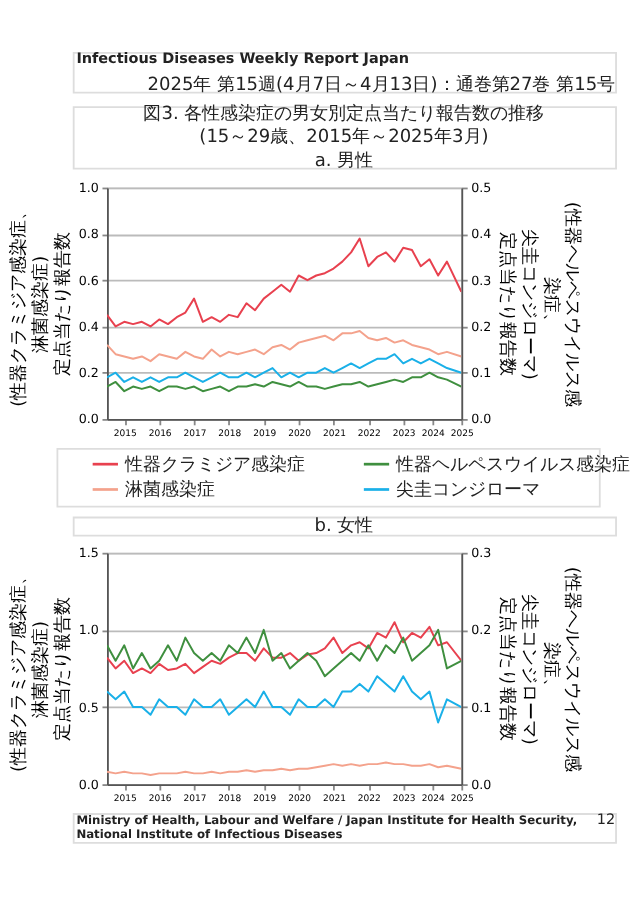  What do you see at coordinates (344, 137) in the screenshot?
I see `chart-subtitle: (15～29歳、2015年～2025年3月)` at bounding box center [344, 137].